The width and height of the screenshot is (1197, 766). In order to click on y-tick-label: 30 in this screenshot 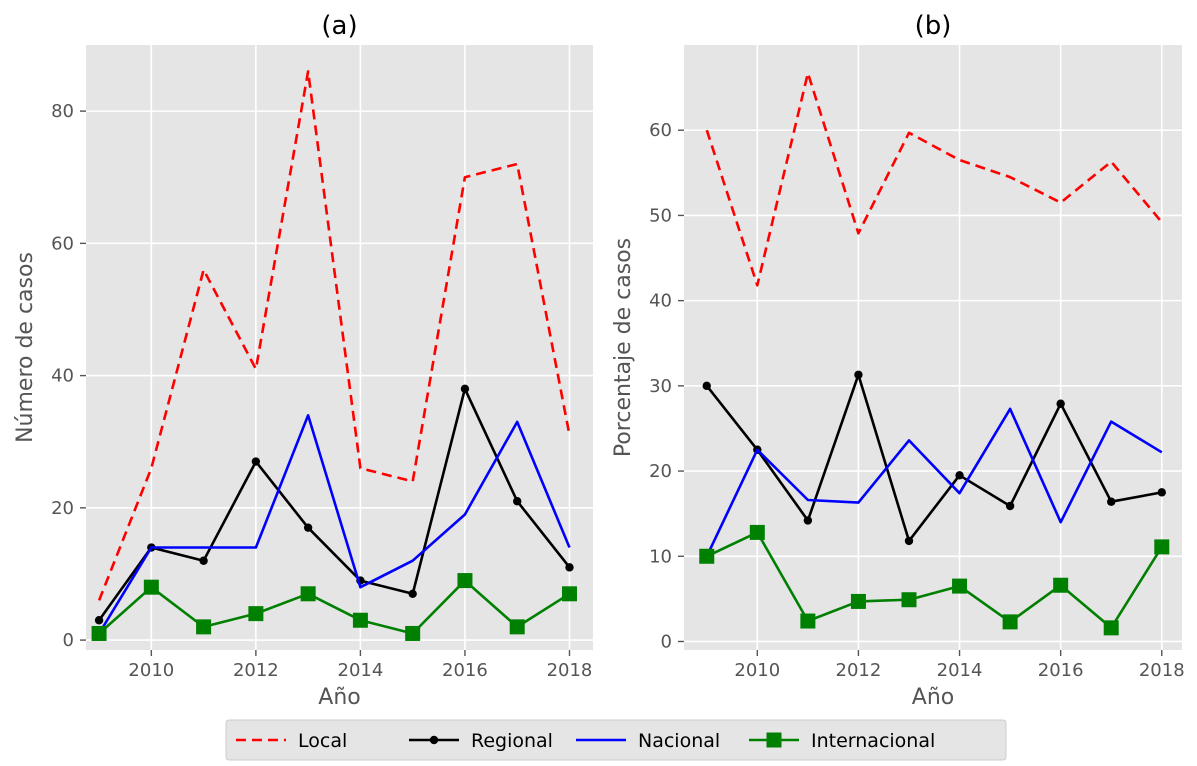, I will do `click(660, 386)`.